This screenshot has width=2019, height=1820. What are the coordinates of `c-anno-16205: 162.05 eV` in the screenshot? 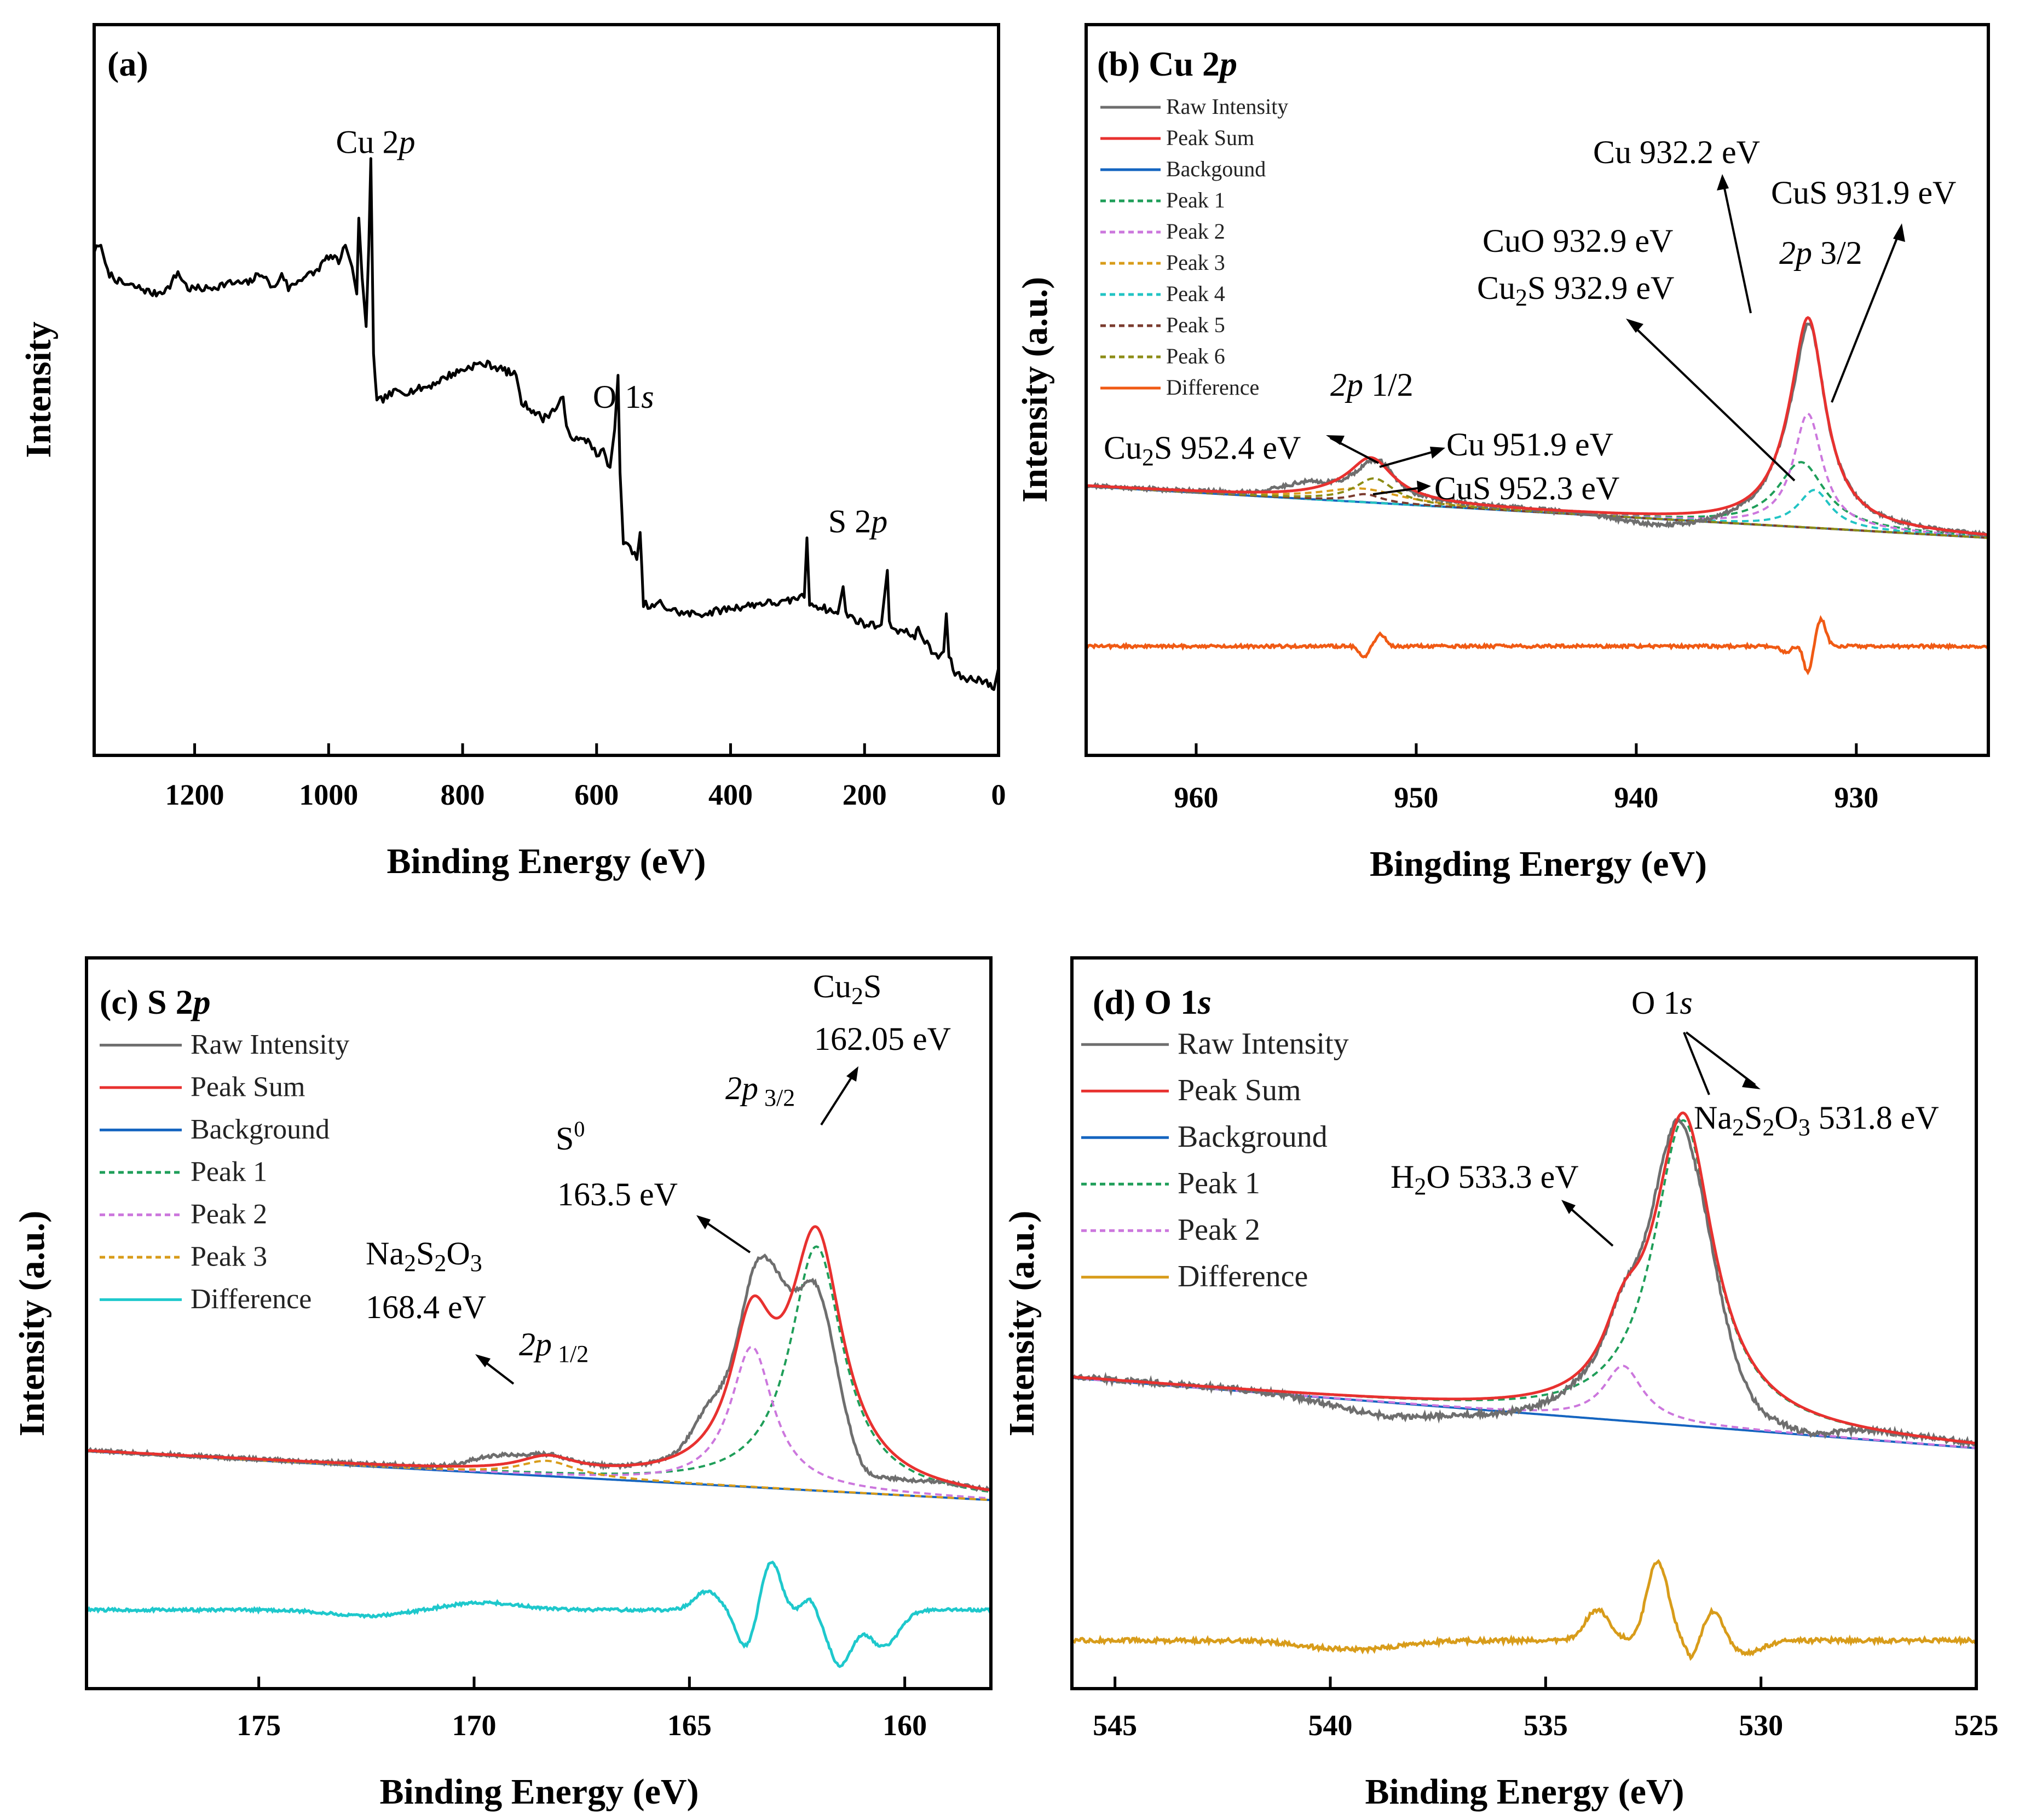 It's located at (882, 1039).